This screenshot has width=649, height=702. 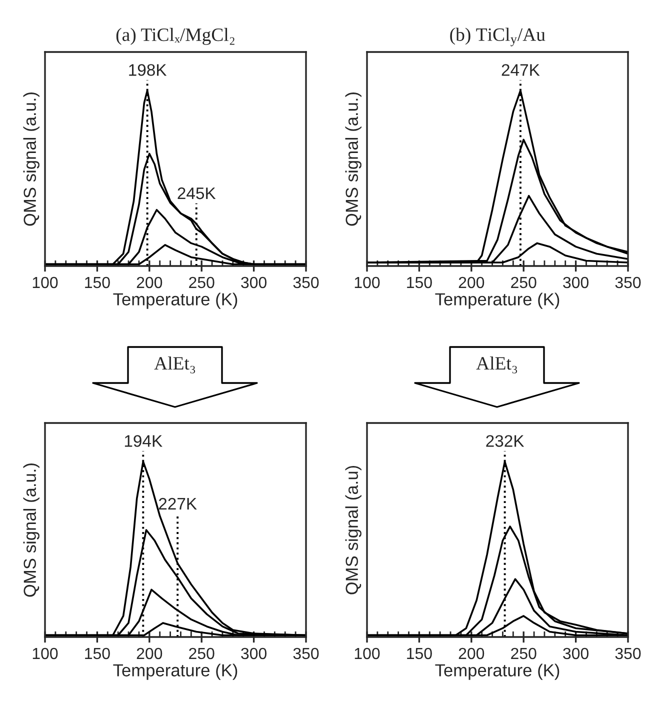 What do you see at coordinates (498, 37) in the screenshot?
I see `chart-title: (b) TiCl$_{y}$/Au` at bounding box center [498, 37].